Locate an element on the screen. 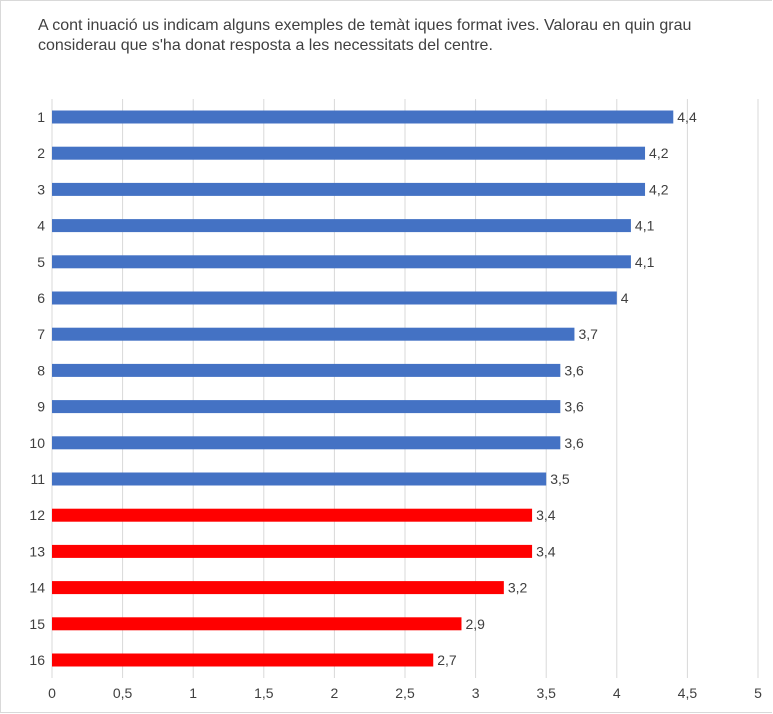 Image resolution: width=773 pixels, height=714 pixels. category-label: 12 is located at coordinates (37, 515).